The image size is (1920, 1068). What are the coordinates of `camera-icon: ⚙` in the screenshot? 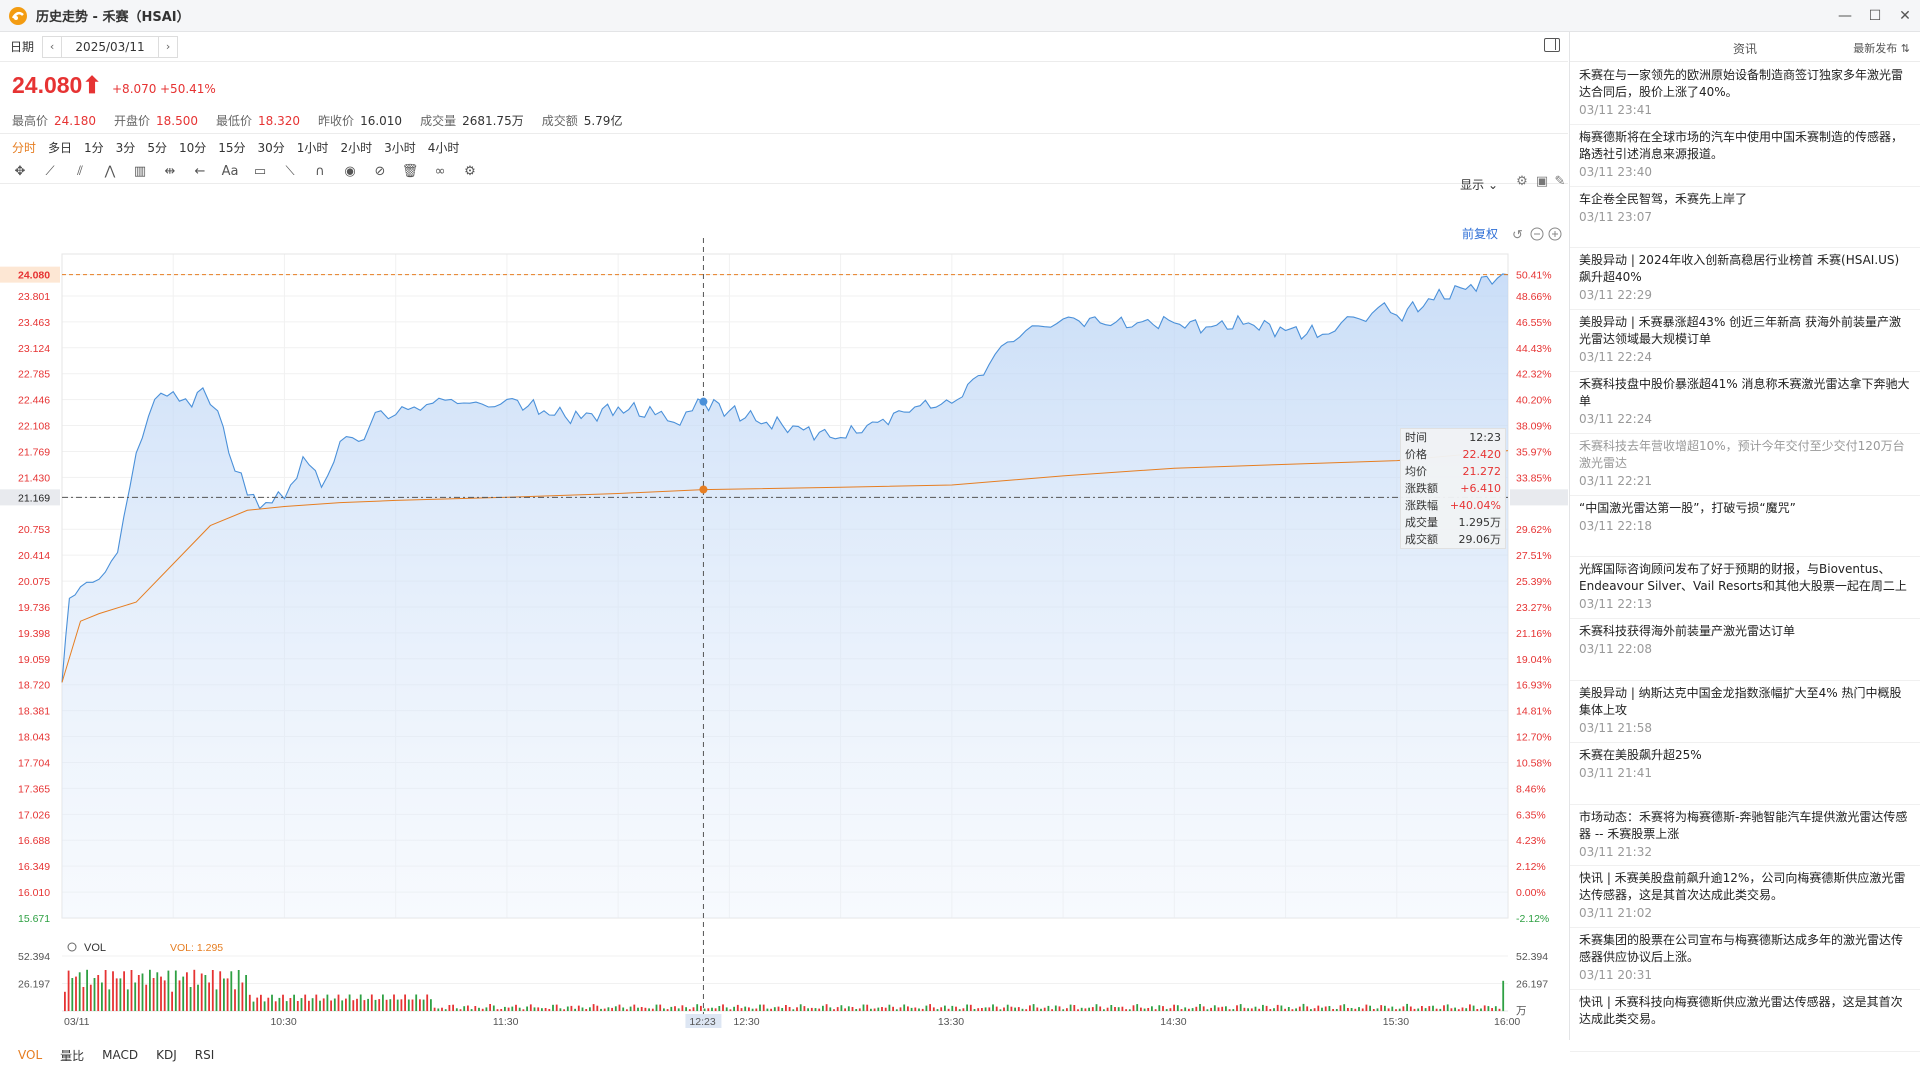 It's located at (1522, 181).